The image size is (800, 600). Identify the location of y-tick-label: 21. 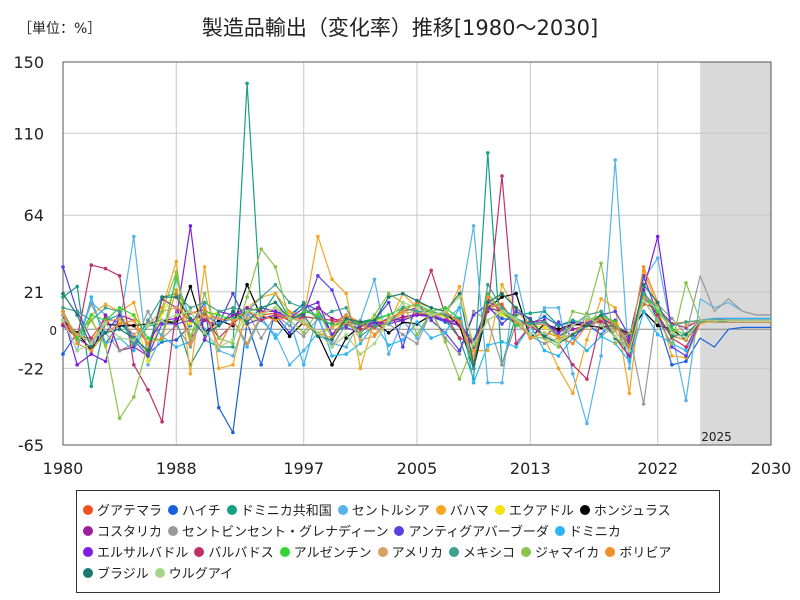
(34, 292).